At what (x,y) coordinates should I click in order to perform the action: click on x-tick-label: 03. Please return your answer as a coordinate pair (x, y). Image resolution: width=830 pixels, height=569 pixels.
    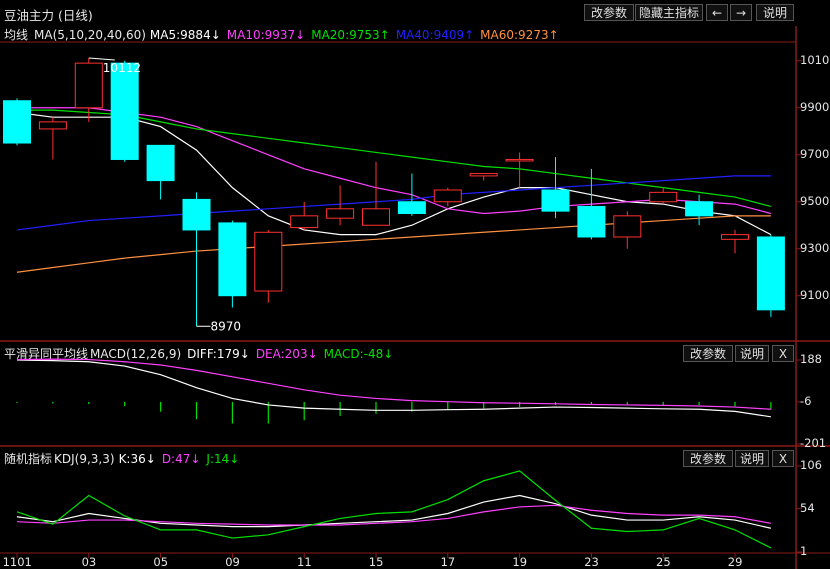
    Looking at the image, I should click on (89, 562).